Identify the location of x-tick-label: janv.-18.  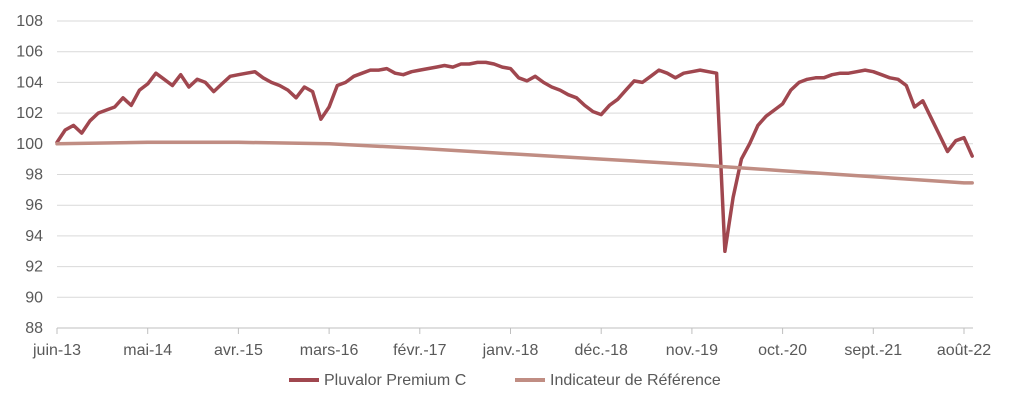
(510, 350).